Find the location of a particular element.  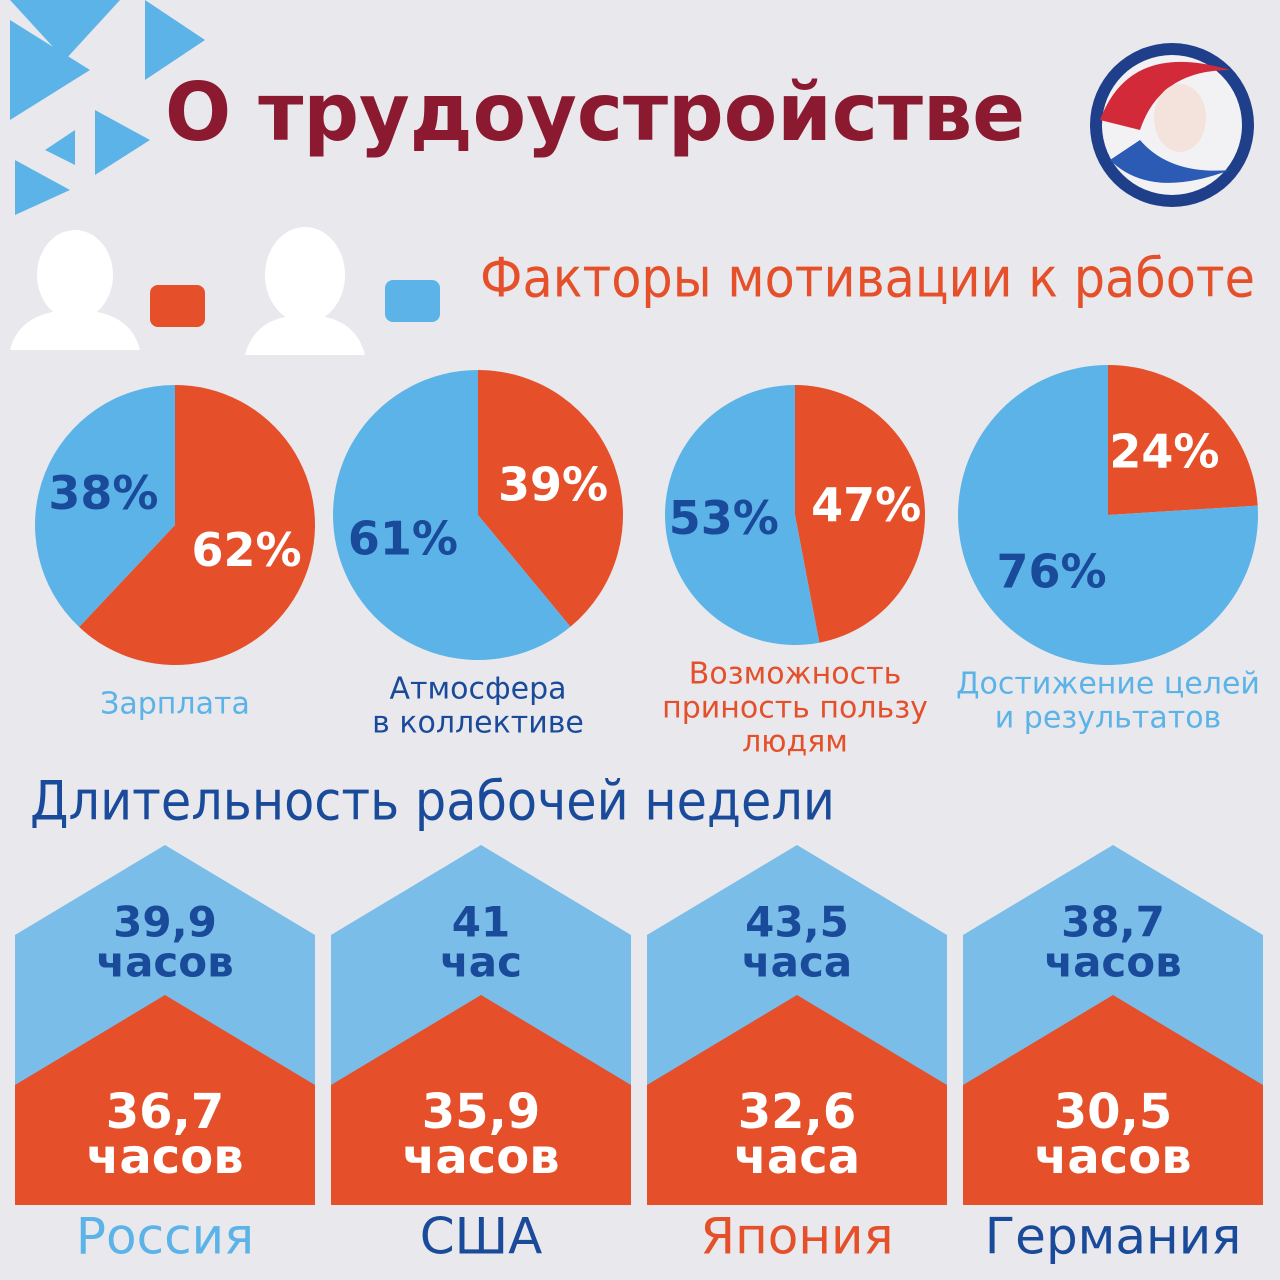

pie-value-label: 76% is located at coordinates (1051, 572).